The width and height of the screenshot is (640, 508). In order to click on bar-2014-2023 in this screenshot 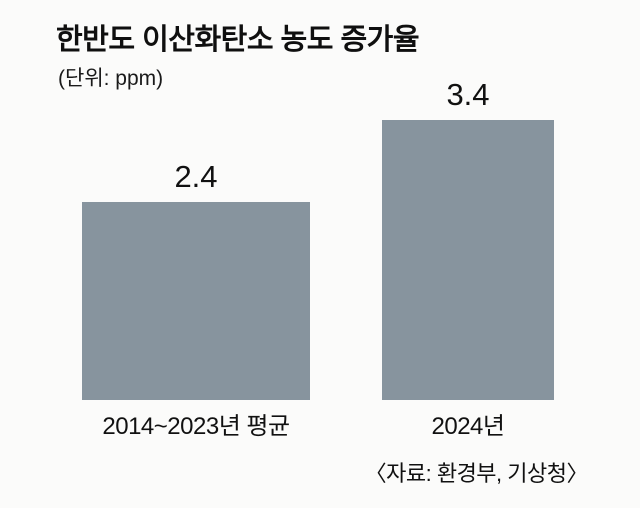, I will do `click(196, 301)`.